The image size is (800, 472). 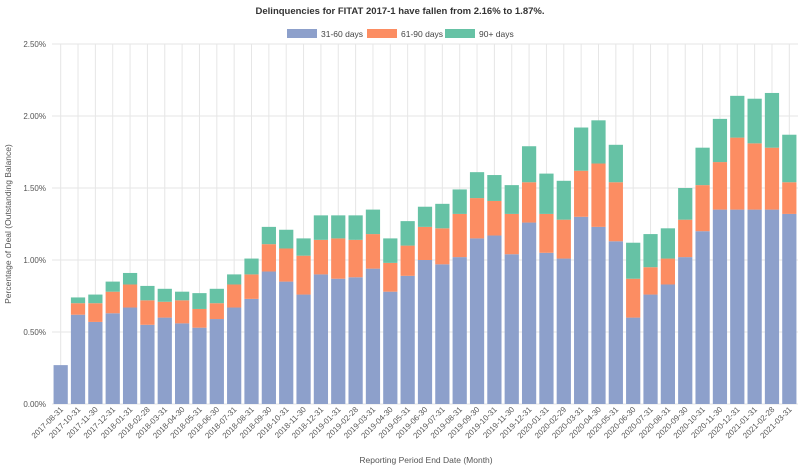 What do you see at coordinates (34, 44) in the screenshot?
I see `y-tick-label: 2.50%` at bounding box center [34, 44].